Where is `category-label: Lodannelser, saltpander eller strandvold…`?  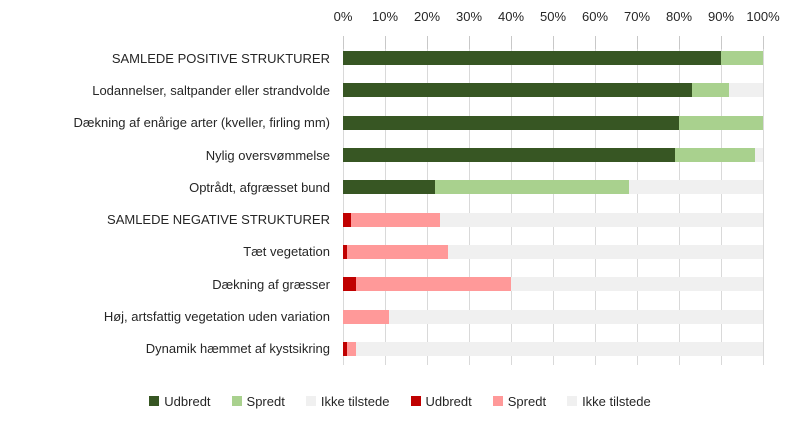
category-label: Lodannelser, saltpander eller strandvold… is located at coordinates (211, 90).